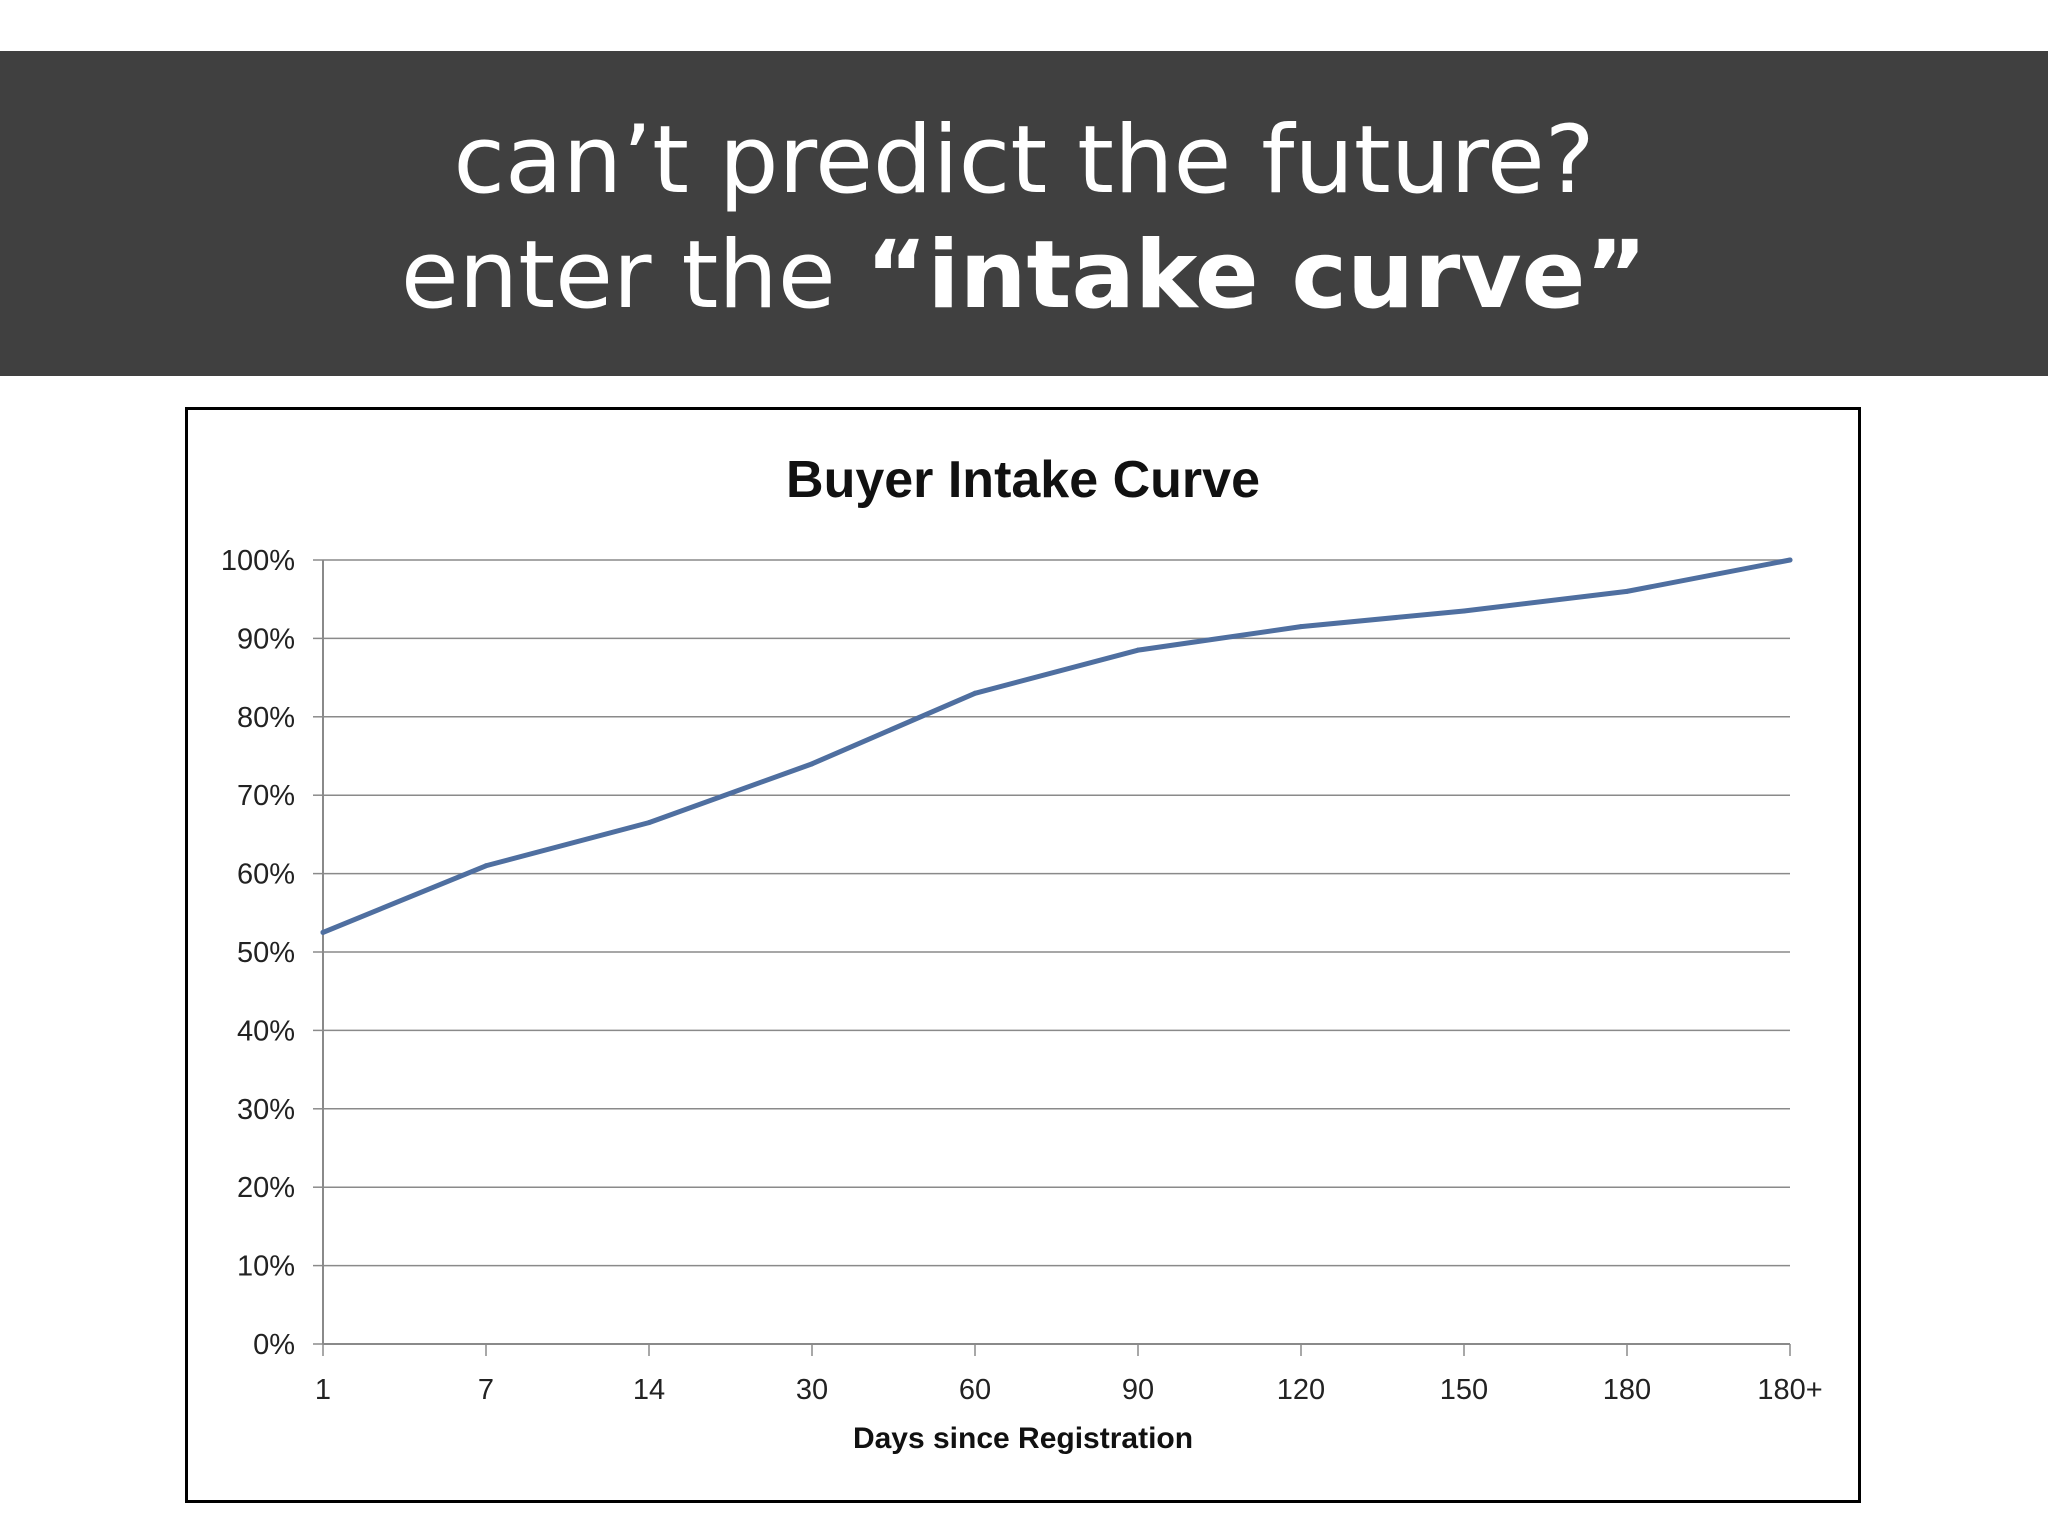  I want to click on slide-title-line2-emphasis: “intake curve”, so click(1256, 275).